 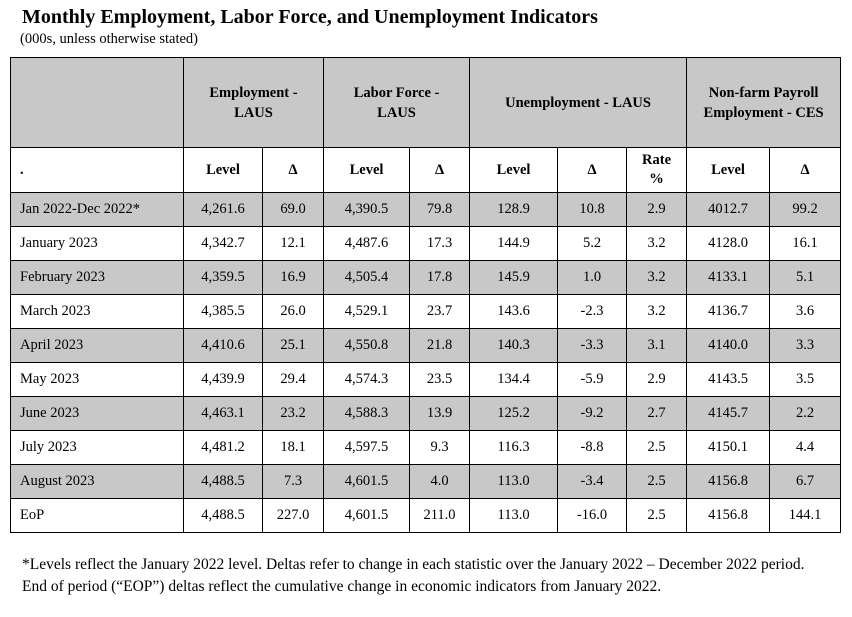 What do you see at coordinates (223, 209) in the screenshot?
I see `value-cell: 4,261.6` at bounding box center [223, 209].